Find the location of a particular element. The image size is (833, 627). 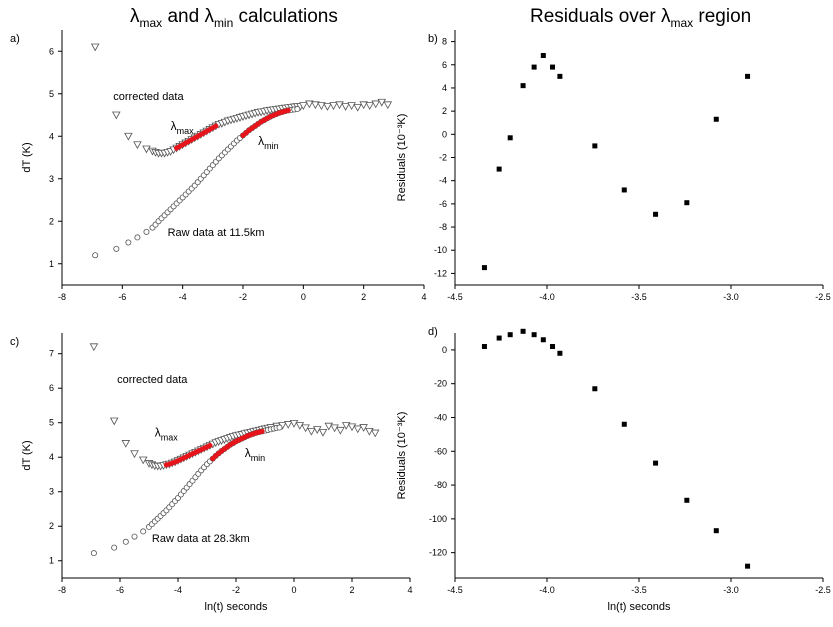

x-tick-label: -6 is located at coordinates (120, 590).